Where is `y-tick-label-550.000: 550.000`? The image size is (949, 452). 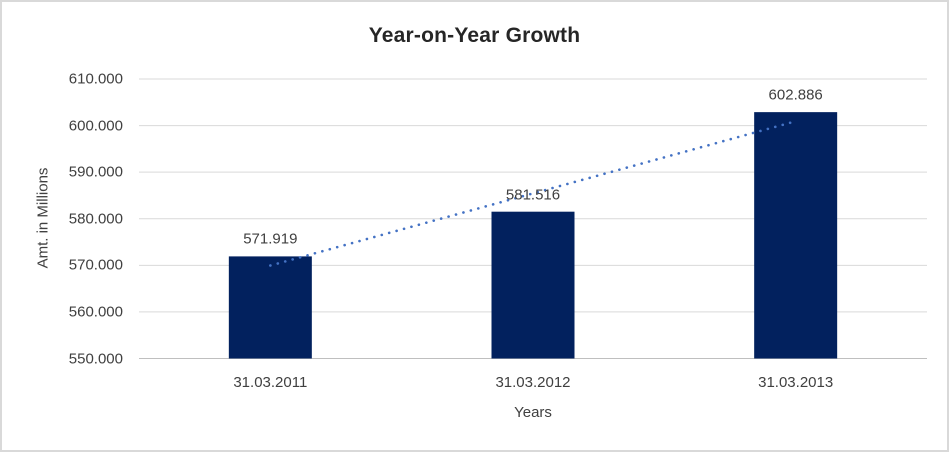 y-tick-label-550.000: 550.000 is located at coordinates (95, 358).